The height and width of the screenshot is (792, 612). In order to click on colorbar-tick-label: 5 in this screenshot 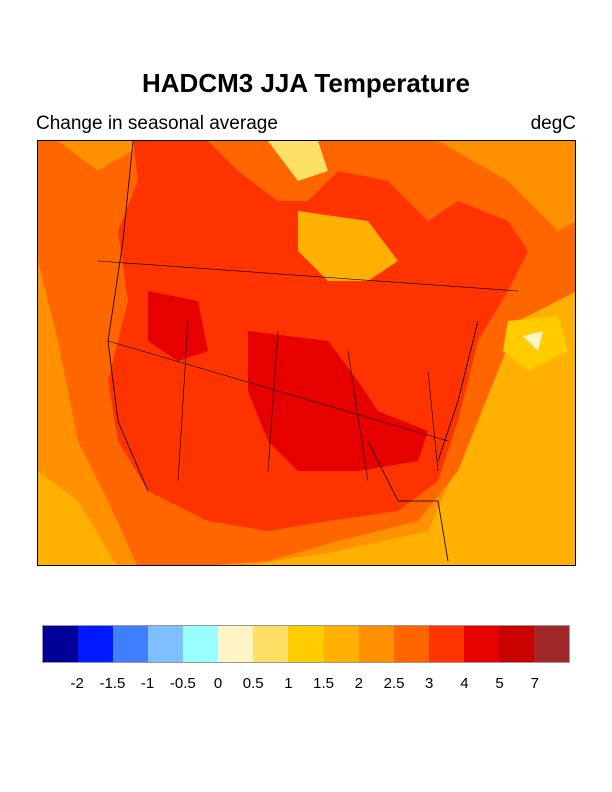, I will do `click(499, 683)`.